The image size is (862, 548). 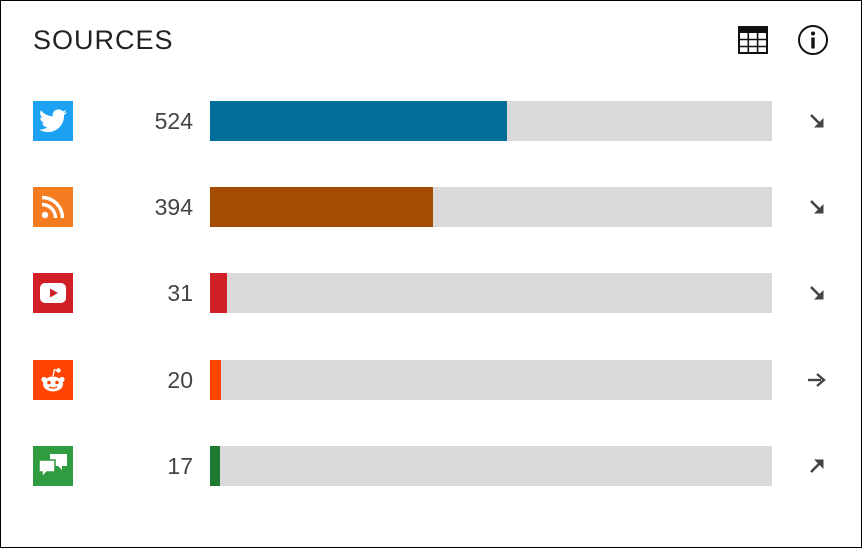 What do you see at coordinates (103, 40) in the screenshot?
I see `panel-title: SOURCES` at bounding box center [103, 40].